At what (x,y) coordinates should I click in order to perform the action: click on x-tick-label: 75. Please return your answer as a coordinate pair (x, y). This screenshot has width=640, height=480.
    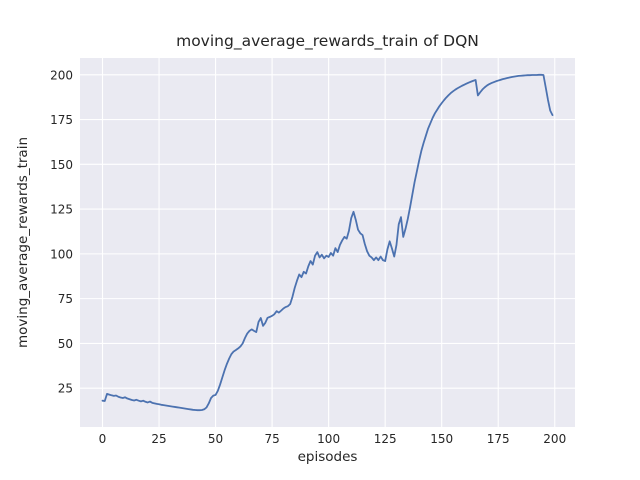
    Looking at the image, I should click on (271, 439).